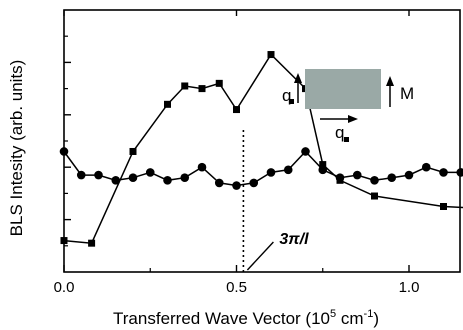 The height and width of the screenshot is (330, 463). What do you see at coordinates (346, 139) in the screenshot?
I see `inset-q-bottom-subscript` at bounding box center [346, 139].